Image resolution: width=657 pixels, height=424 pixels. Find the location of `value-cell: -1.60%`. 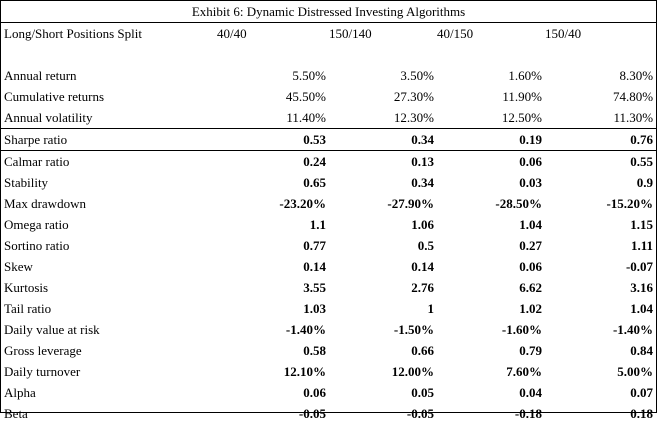

value-cell: -1.60% is located at coordinates (521, 329).